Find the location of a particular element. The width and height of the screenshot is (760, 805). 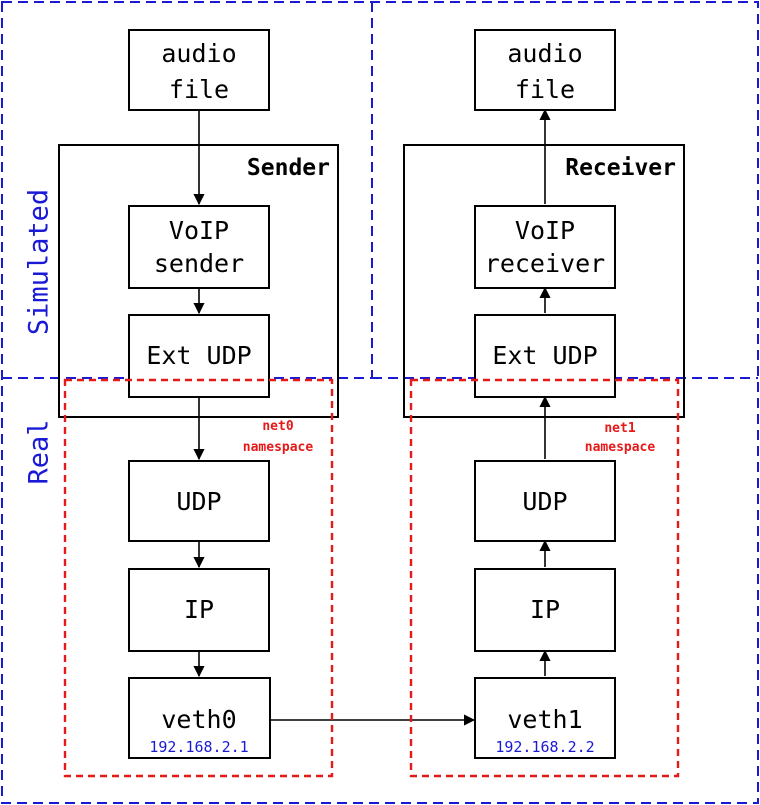

veth0-box is located at coordinates (199, 718).